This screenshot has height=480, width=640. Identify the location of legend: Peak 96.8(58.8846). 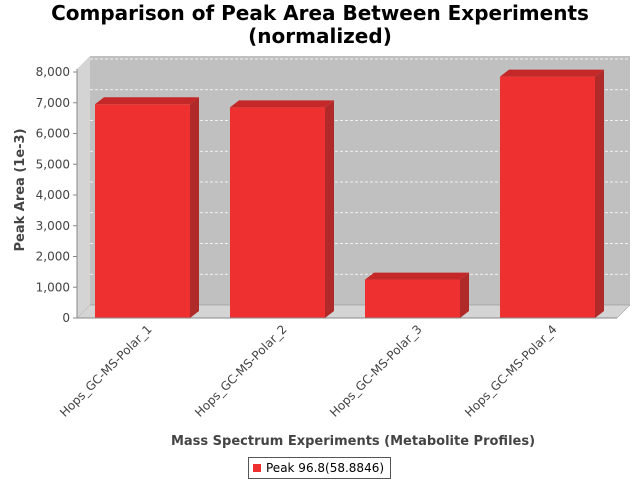
(320, 468).